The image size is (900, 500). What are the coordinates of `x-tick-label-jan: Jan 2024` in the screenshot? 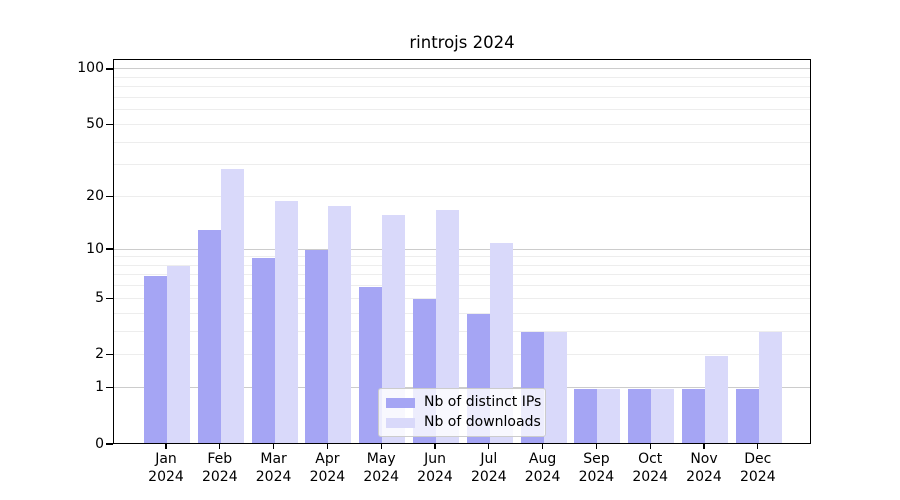 It's located at (166, 468).